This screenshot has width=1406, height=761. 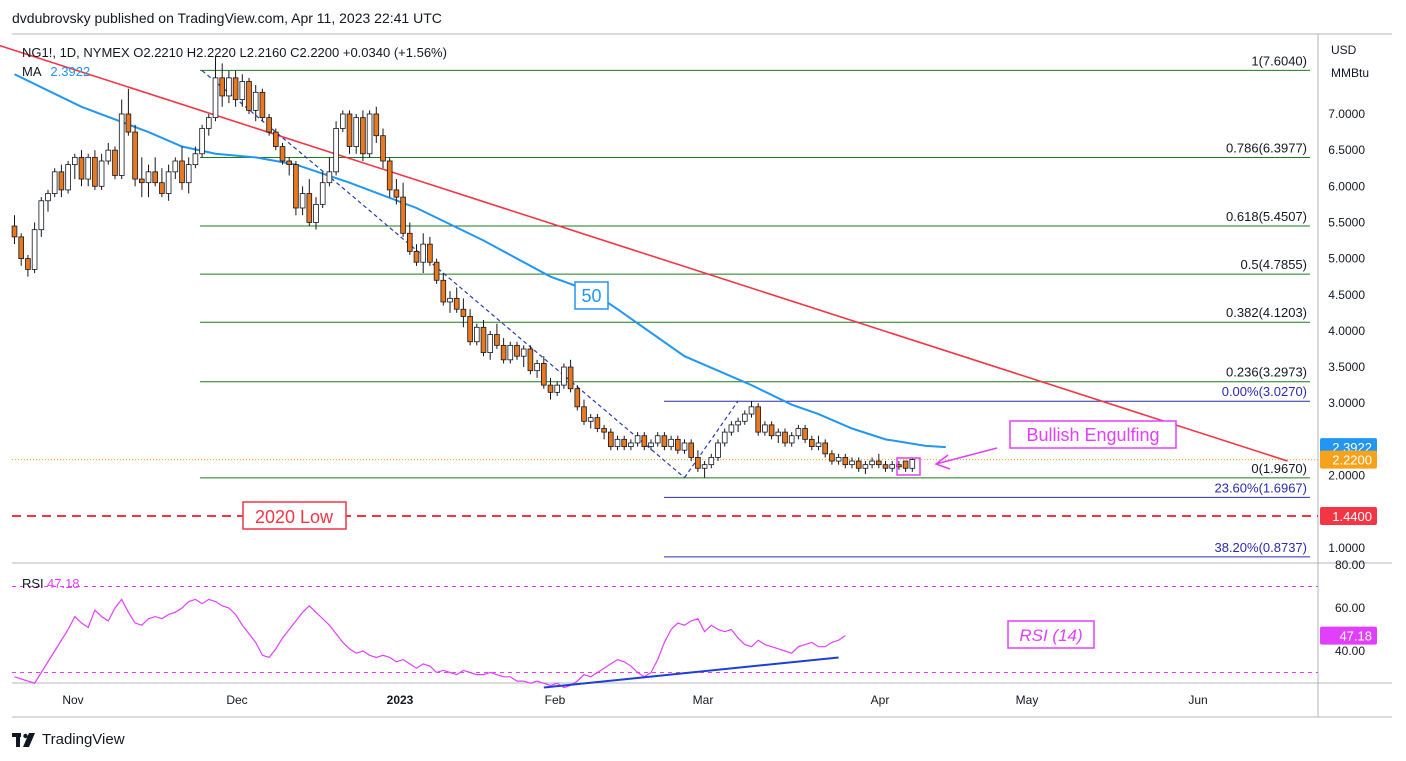 What do you see at coordinates (691, 672) in the screenshot?
I see `rsi-trendline` at bounding box center [691, 672].